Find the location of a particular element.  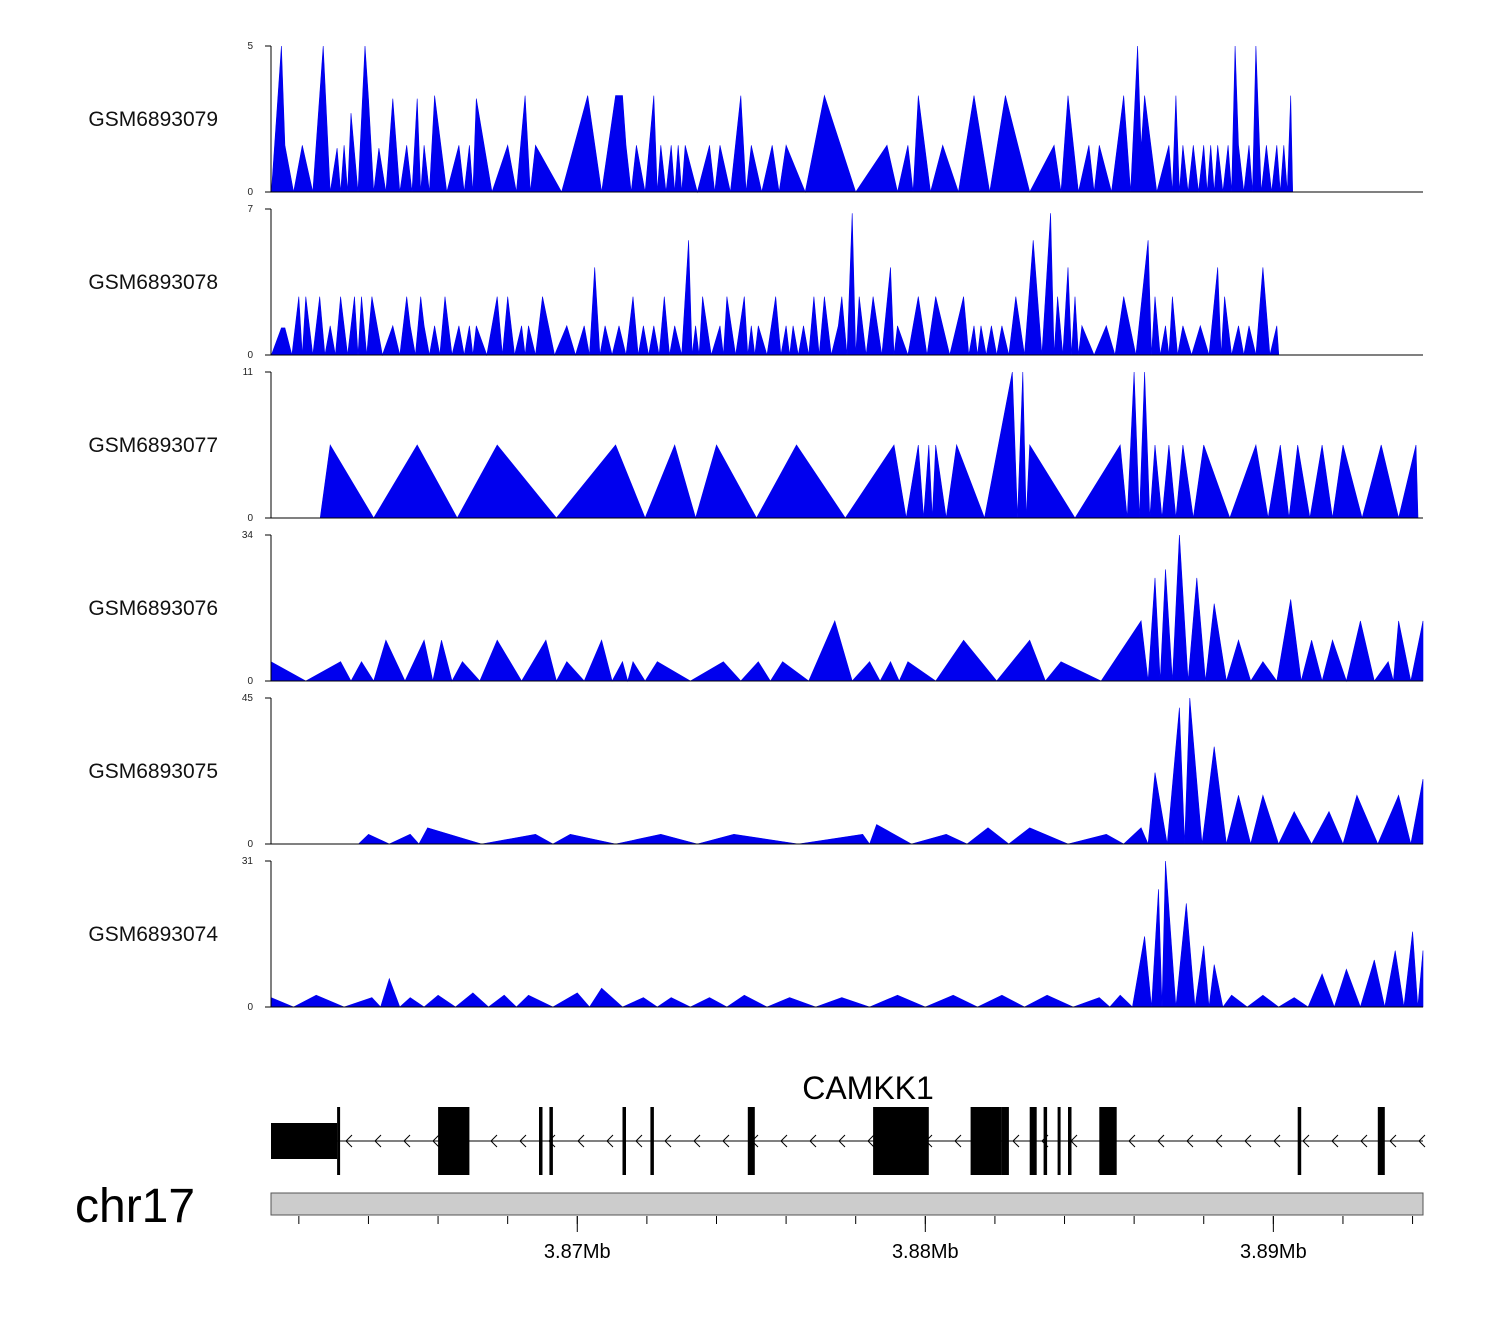

y-max-label: 5 is located at coordinates (250, 46).